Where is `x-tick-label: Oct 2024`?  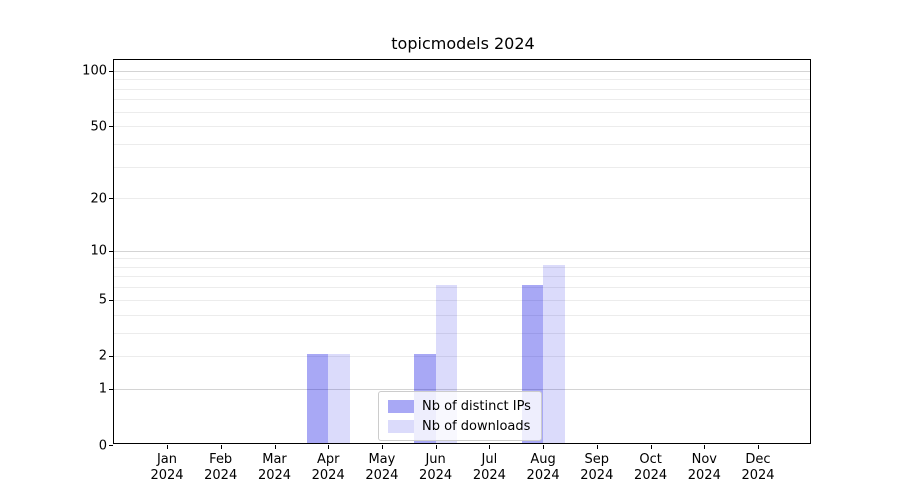 x-tick-label: Oct 2024 is located at coordinates (651, 467).